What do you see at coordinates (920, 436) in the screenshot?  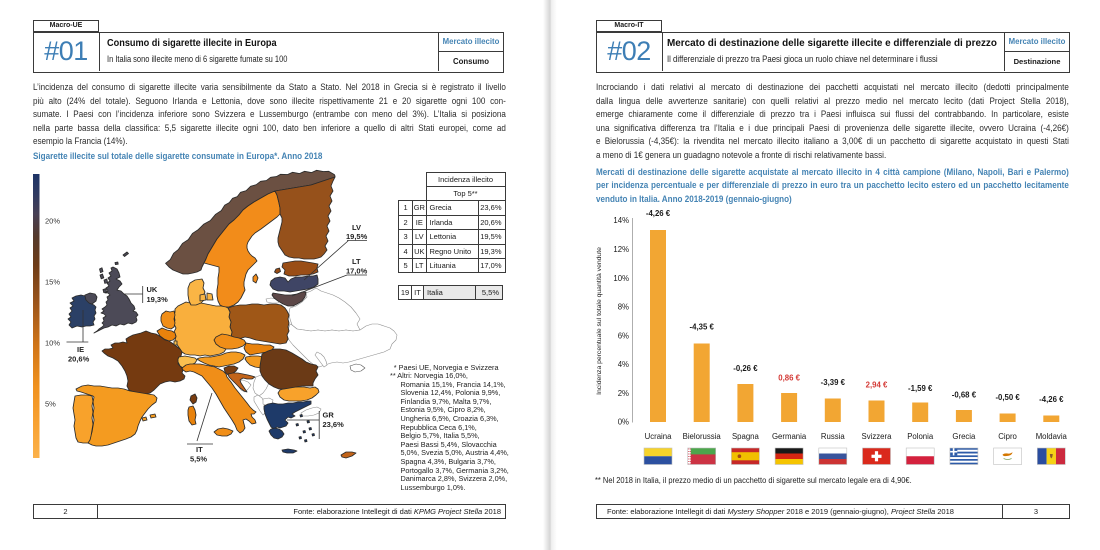 I see `svg-text: Polonia` at bounding box center [920, 436].